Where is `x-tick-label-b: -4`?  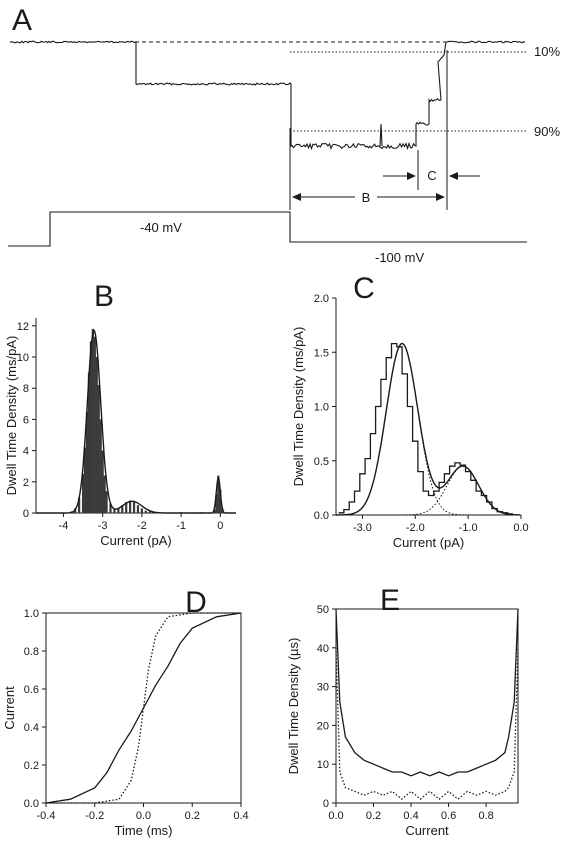 x-tick-label-b: -4 is located at coordinates (64, 526).